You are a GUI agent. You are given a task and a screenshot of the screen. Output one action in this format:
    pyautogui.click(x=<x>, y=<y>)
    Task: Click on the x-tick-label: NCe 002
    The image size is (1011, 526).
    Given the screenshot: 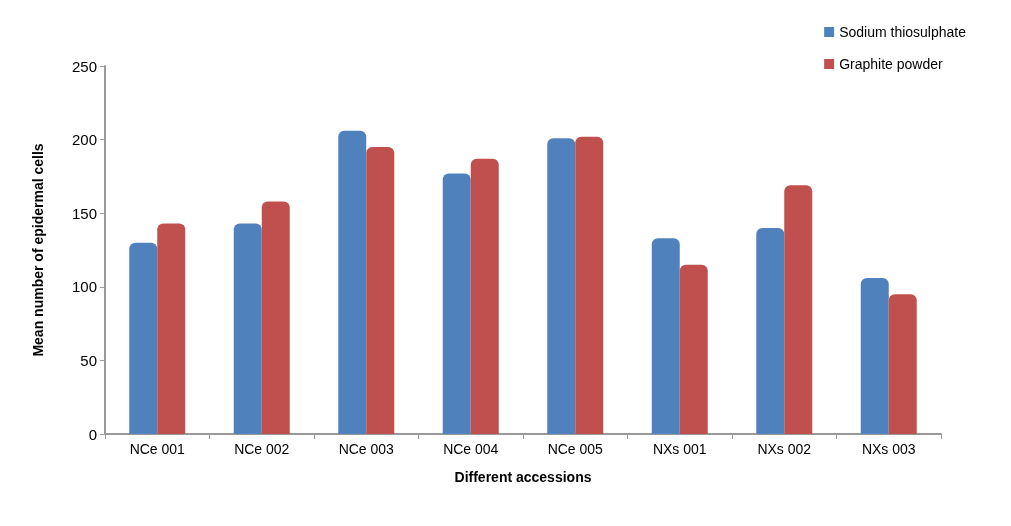 What is the action you would take?
    pyautogui.click(x=262, y=449)
    